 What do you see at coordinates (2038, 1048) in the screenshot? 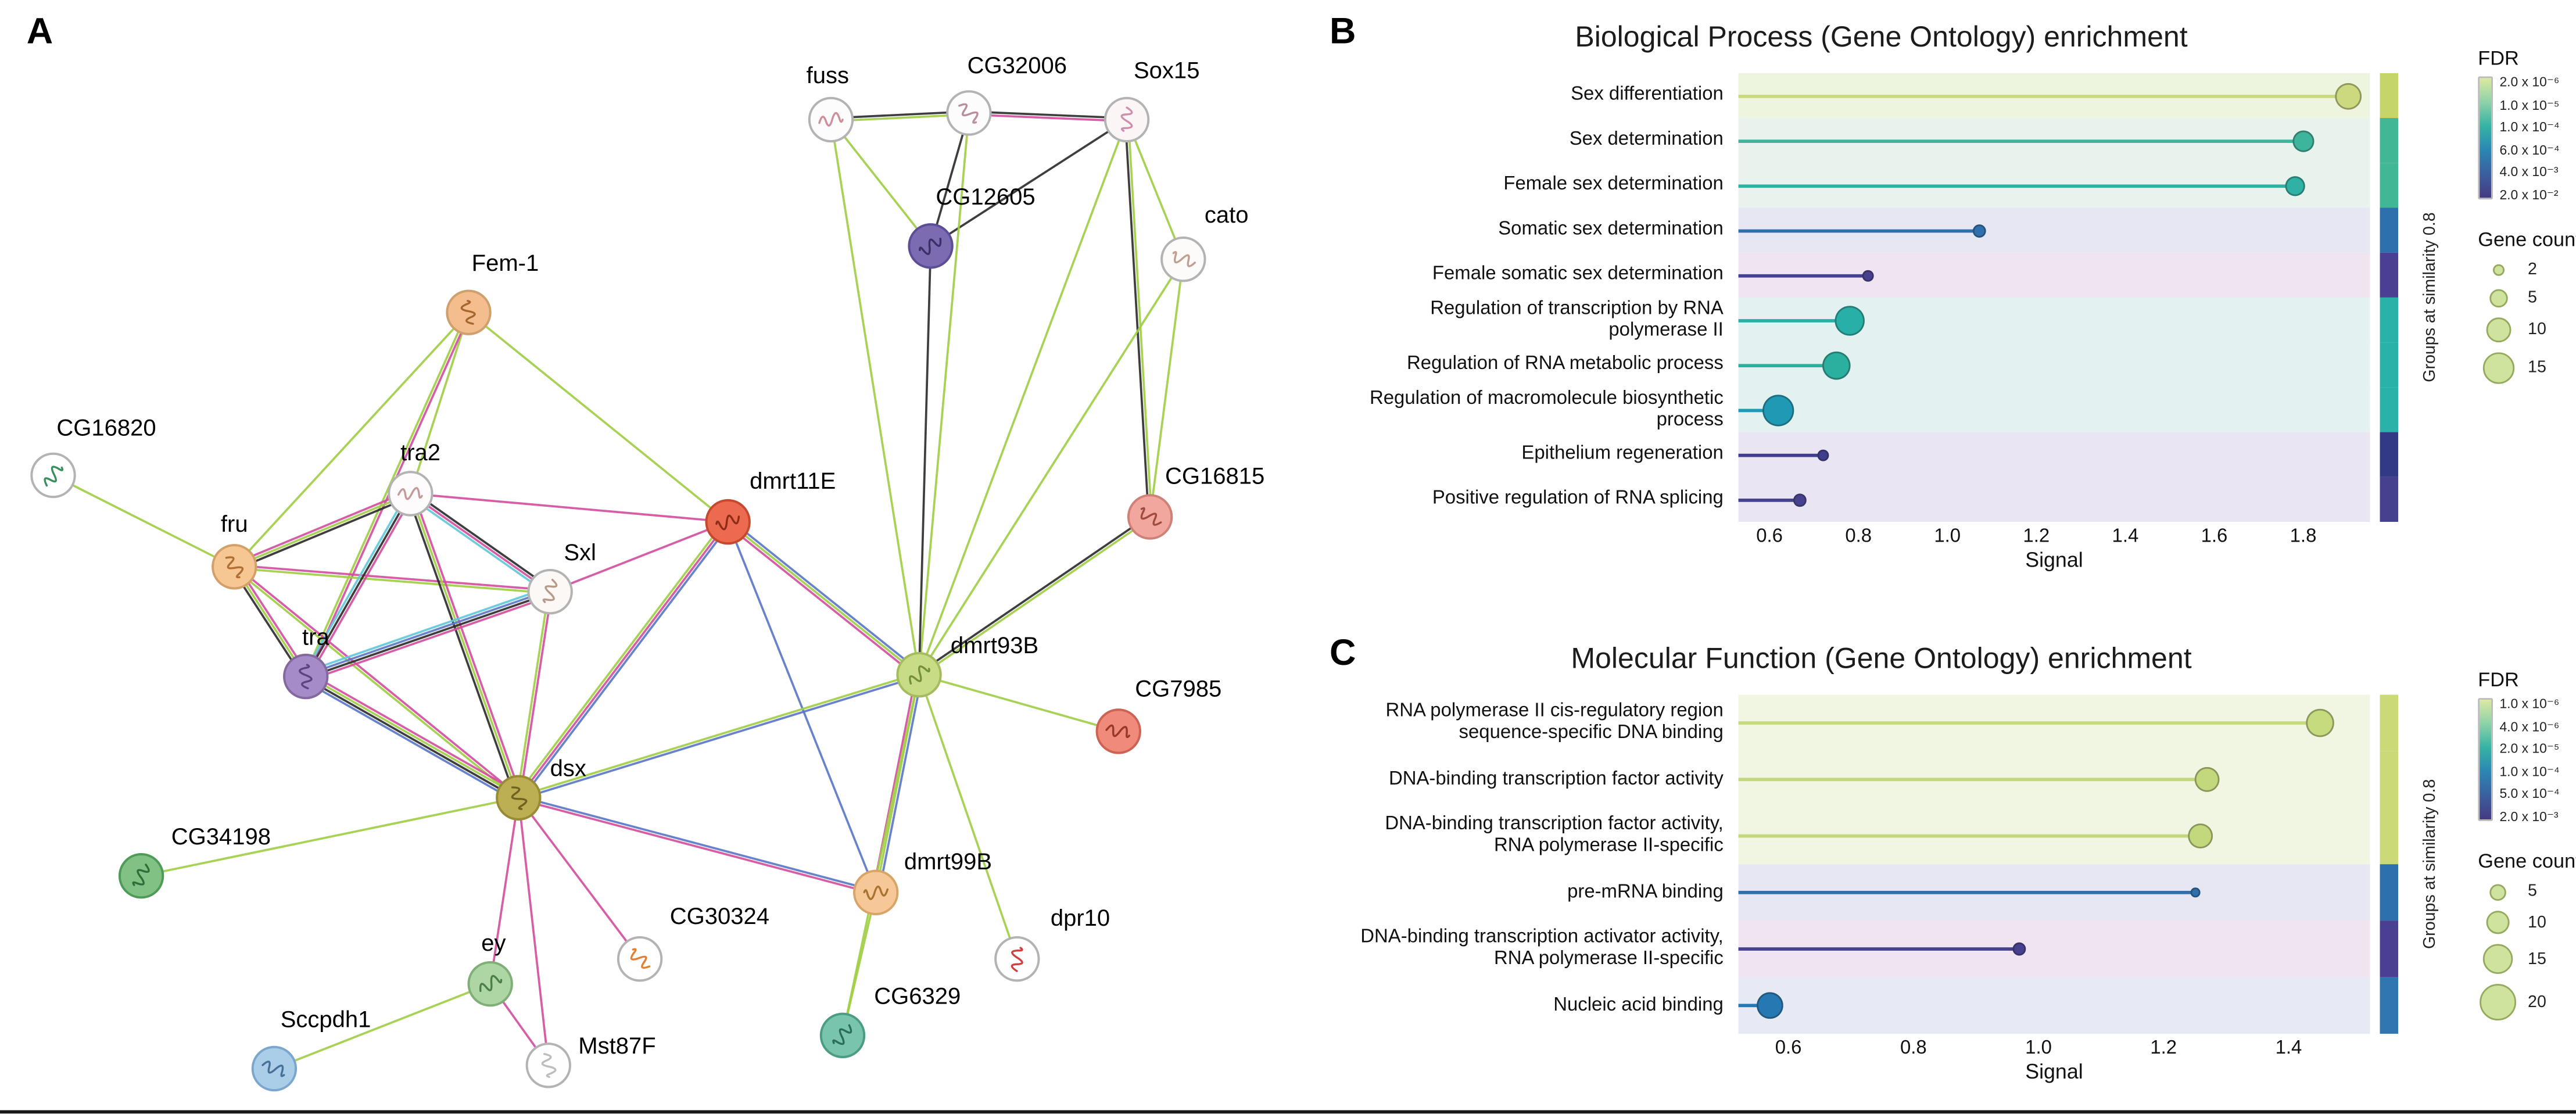
I see `x-tick-label: 1.0` at bounding box center [2038, 1048].